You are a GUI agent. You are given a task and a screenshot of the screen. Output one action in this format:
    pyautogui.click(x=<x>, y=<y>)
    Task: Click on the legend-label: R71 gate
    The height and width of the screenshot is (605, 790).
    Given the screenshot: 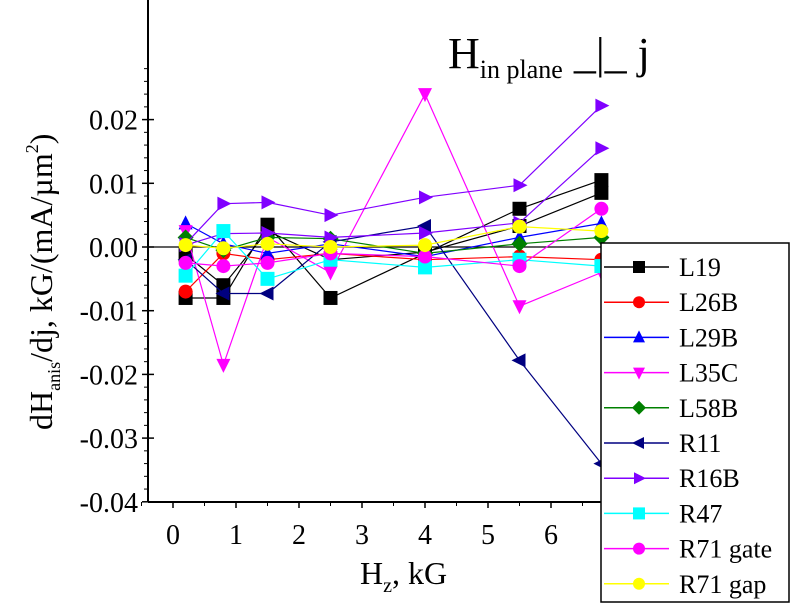 What is the action you would take?
    pyautogui.click(x=725, y=549)
    